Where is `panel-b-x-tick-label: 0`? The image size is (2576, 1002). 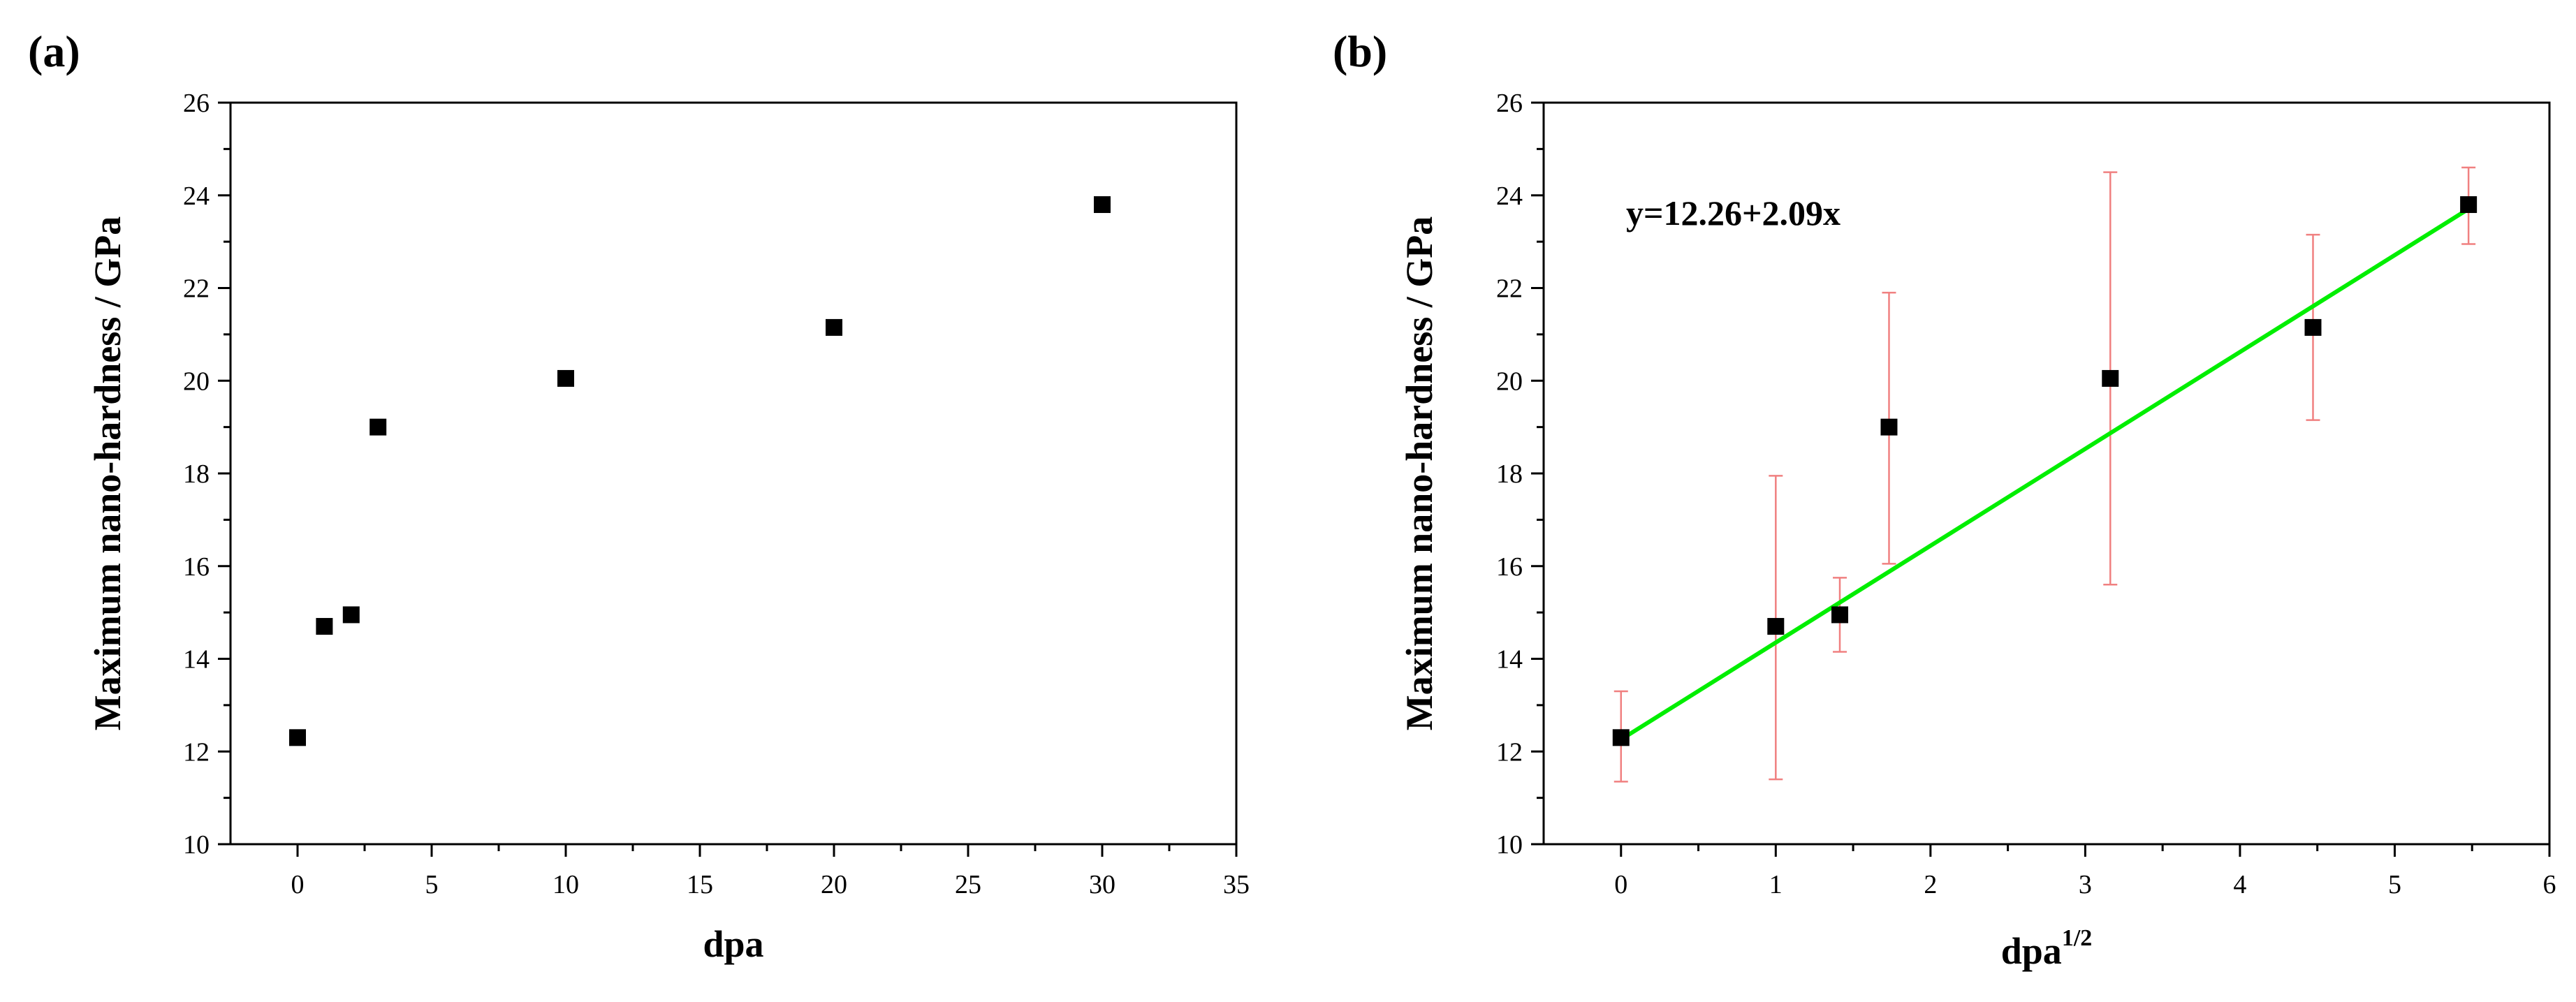
panel-b-x-tick-label: 0 is located at coordinates (1620, 884).